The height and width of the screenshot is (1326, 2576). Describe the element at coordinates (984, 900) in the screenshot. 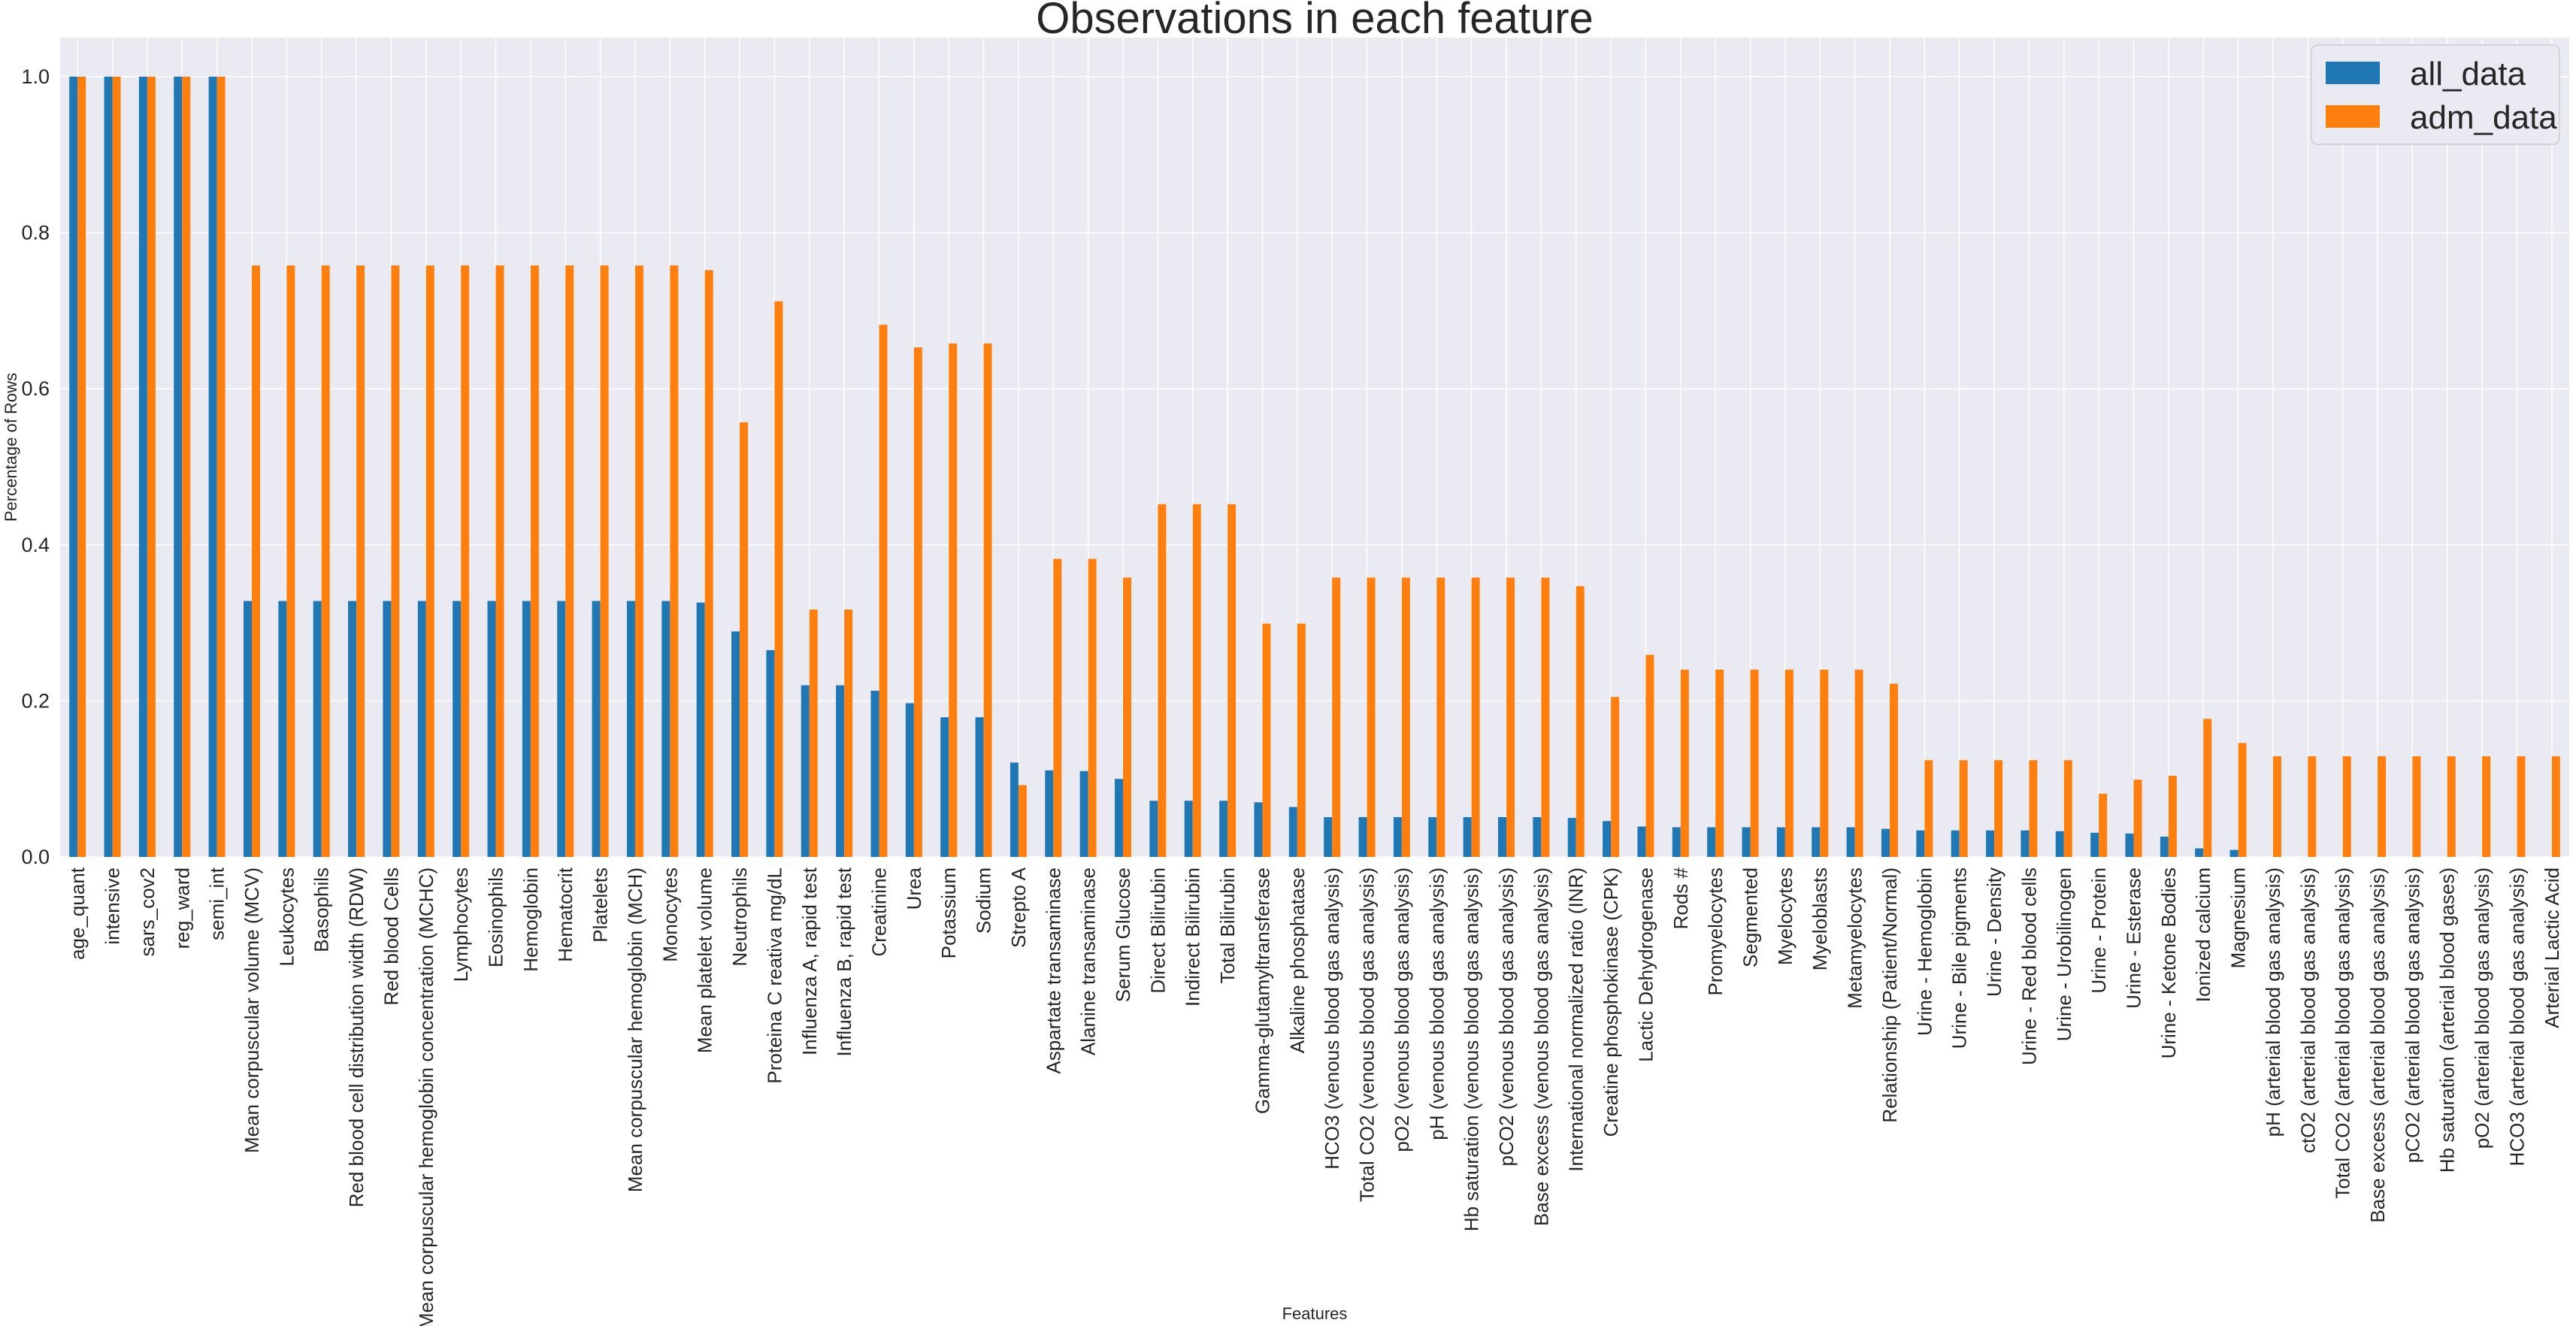

I see `x-tick-label: Sodium` at that location.